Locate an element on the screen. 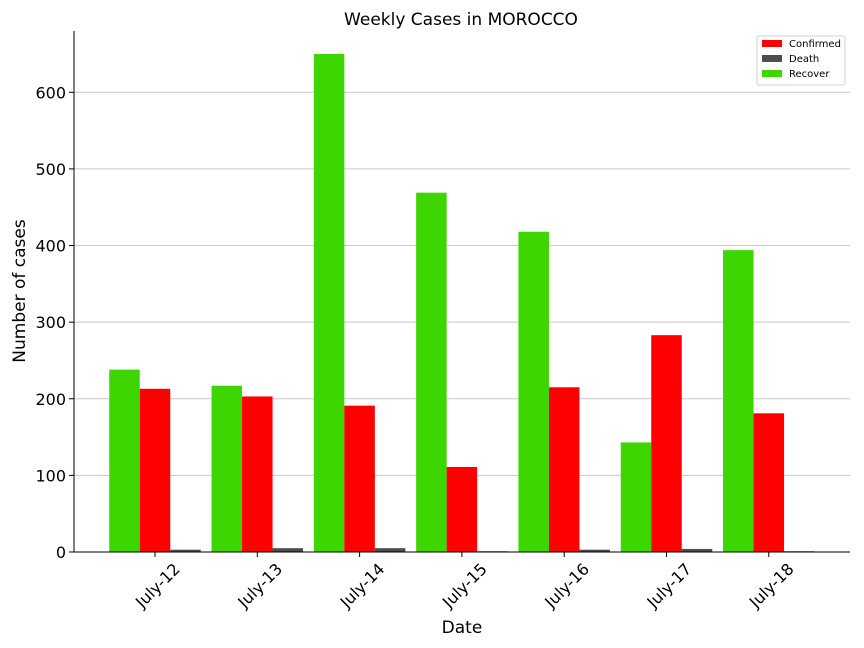 This screenshot has width=864, height=648. legend-label-recover: Recover is located at coordinates (809, 74).